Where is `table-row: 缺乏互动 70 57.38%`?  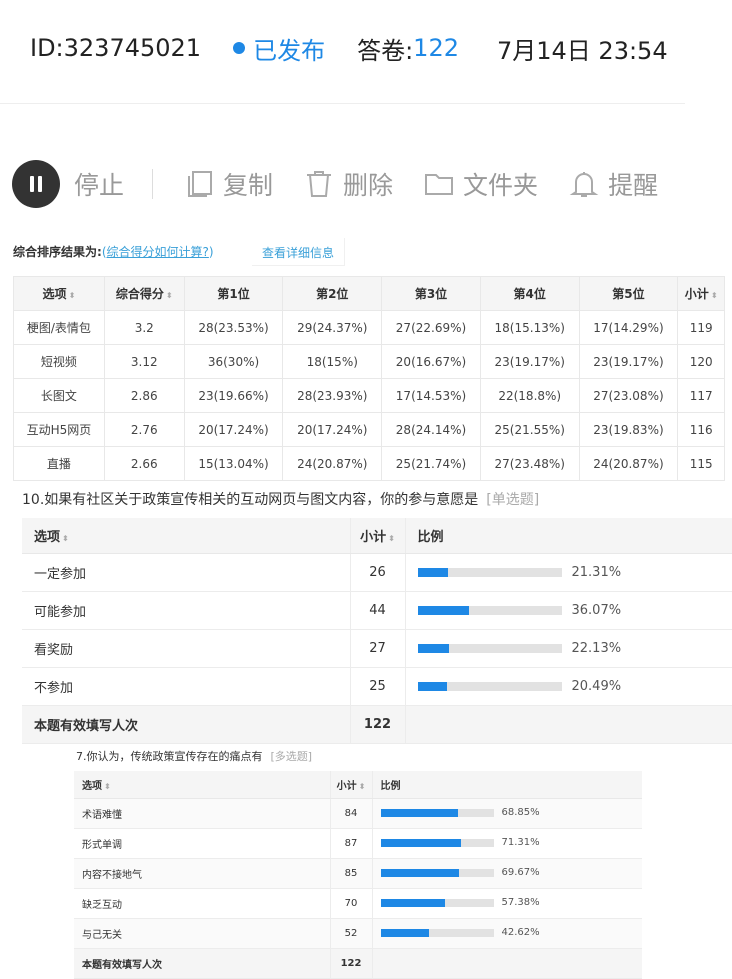 table-row: 缺乏互动 70 57.38% is located at coordinates (358, 903).